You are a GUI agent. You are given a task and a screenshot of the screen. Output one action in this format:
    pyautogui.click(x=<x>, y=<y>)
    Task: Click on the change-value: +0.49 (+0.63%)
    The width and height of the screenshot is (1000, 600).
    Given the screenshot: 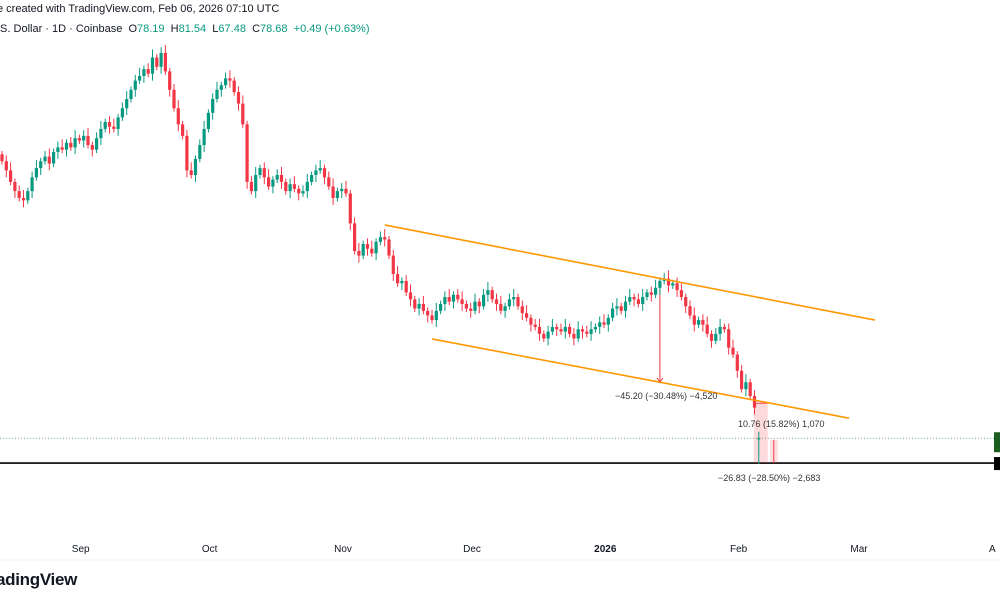 What is the action you would take?
    pyautogui.click(x=331, y=29)
    